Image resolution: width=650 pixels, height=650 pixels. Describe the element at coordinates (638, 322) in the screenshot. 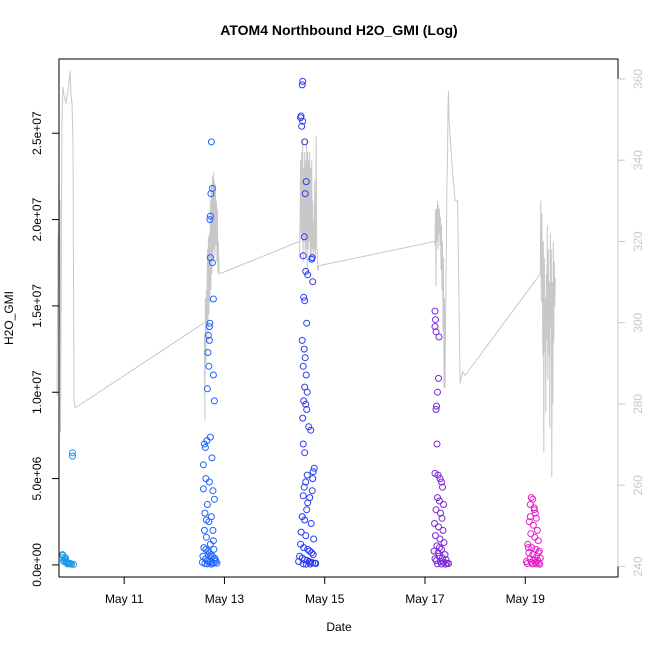

I see `y-tick-label-right: 300` at that location.